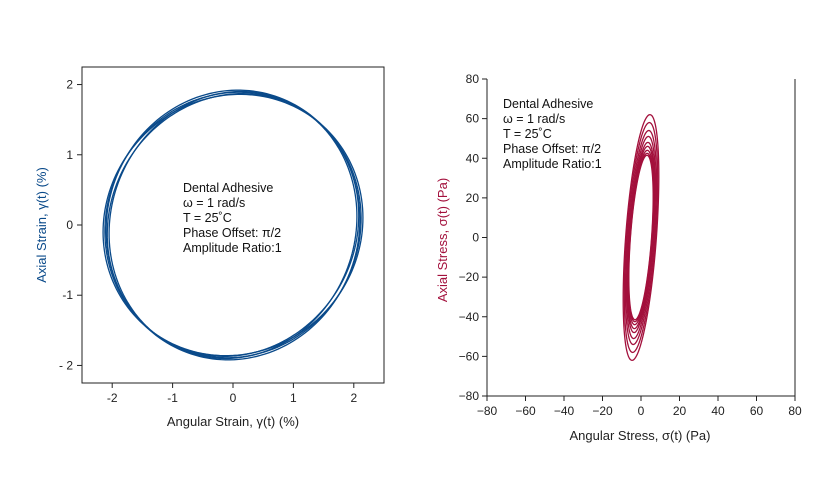 Image resolution: width=830 pixels, height=493 pixels. What do you see at coordinates (473, 79) in the screenshot?
I see `y-tick-label: 80` at bounding box center [473, 79].